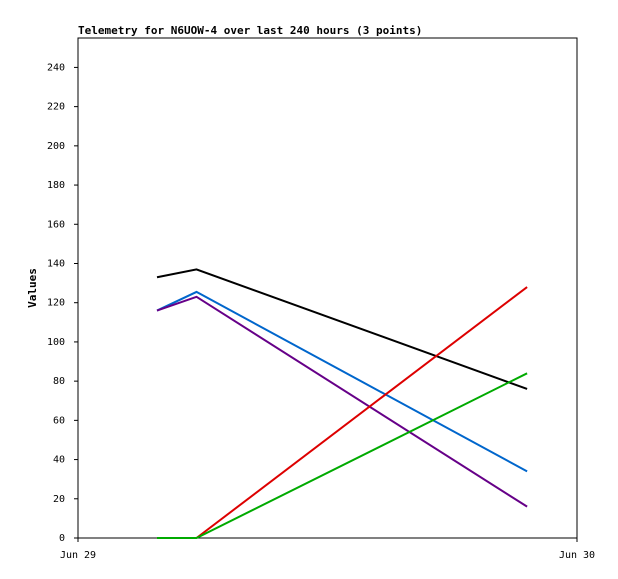 Image resolution: width=618 pixels, height=579 pixels. What do you see at coordinates (59, 381) in the screenshot?
I see `y-tick-label: 80` at bounding box center [59, 381].